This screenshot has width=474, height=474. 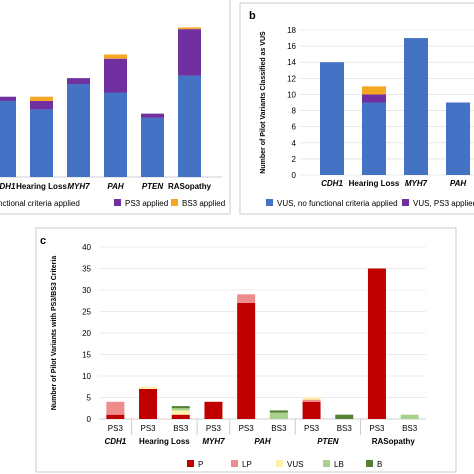 What do you see at coordinates (332, 183) in the screenshot?
I see `panel-b-category-label: CDH1` at bounding box center [332, 183].